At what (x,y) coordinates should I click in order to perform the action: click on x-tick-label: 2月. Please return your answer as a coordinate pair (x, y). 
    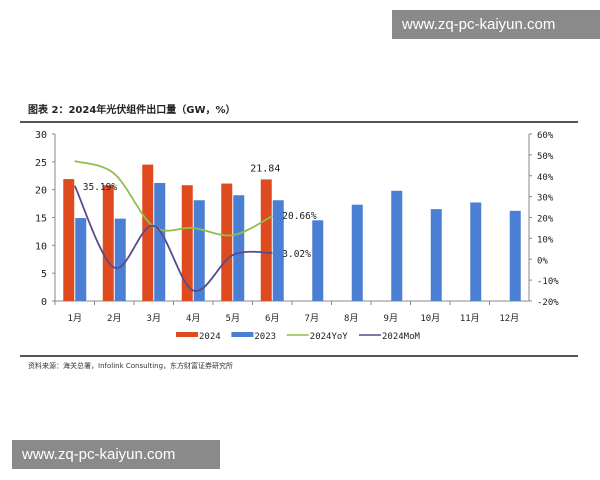
    Looking at the image, I should click on (114, 318).